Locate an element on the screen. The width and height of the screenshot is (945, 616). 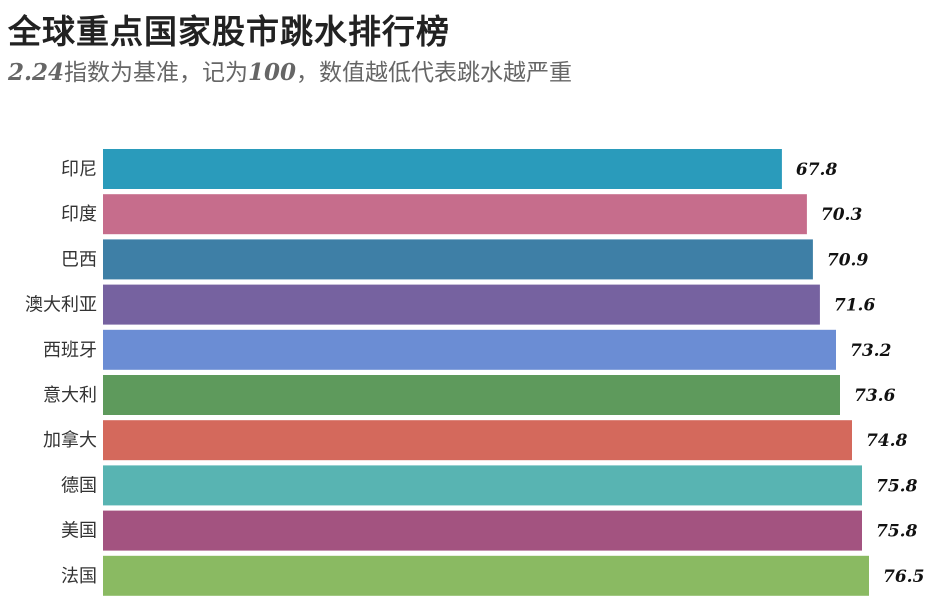
category-label-5: 意大利 is located at coordinates (70, 395).